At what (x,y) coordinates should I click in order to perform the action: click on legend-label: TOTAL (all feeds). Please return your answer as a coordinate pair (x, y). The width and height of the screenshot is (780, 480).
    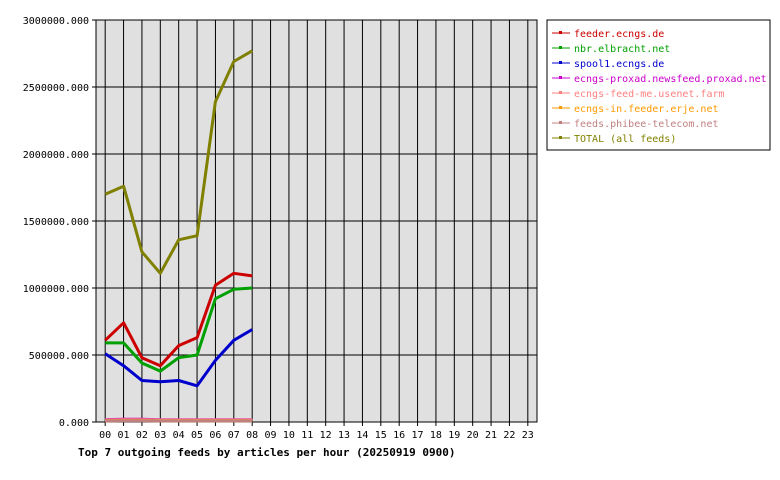
    Looking at the image, I should click on (625, 139).